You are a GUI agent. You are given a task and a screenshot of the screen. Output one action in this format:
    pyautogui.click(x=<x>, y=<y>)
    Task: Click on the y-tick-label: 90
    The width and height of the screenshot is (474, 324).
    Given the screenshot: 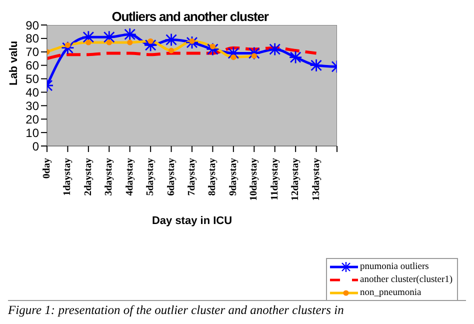 What is the action you would take?
    pyautogui.click(x=33, y=25)
    